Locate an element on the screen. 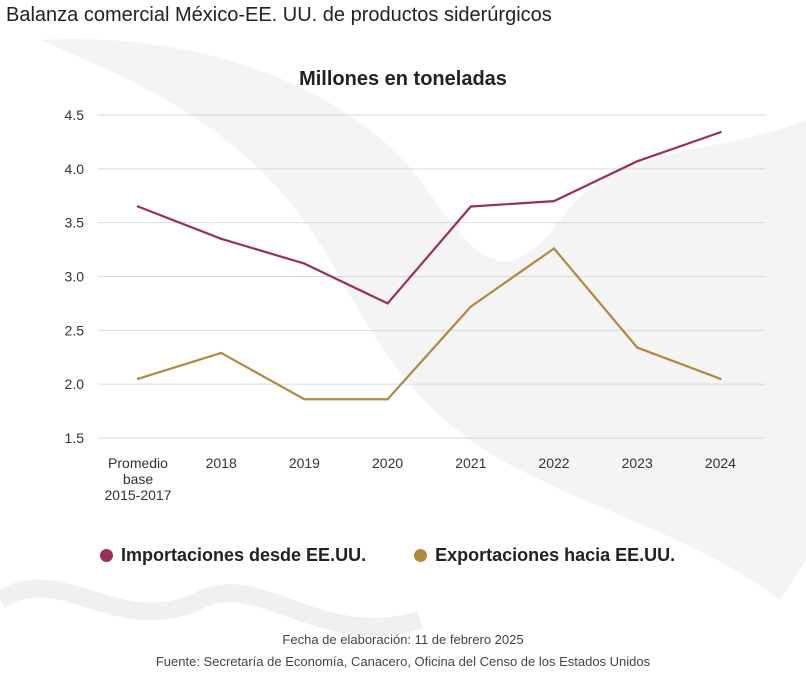 This screenshot has width=806, height=695. x-tick-label: 2018 is located at coordinates (221, 463).